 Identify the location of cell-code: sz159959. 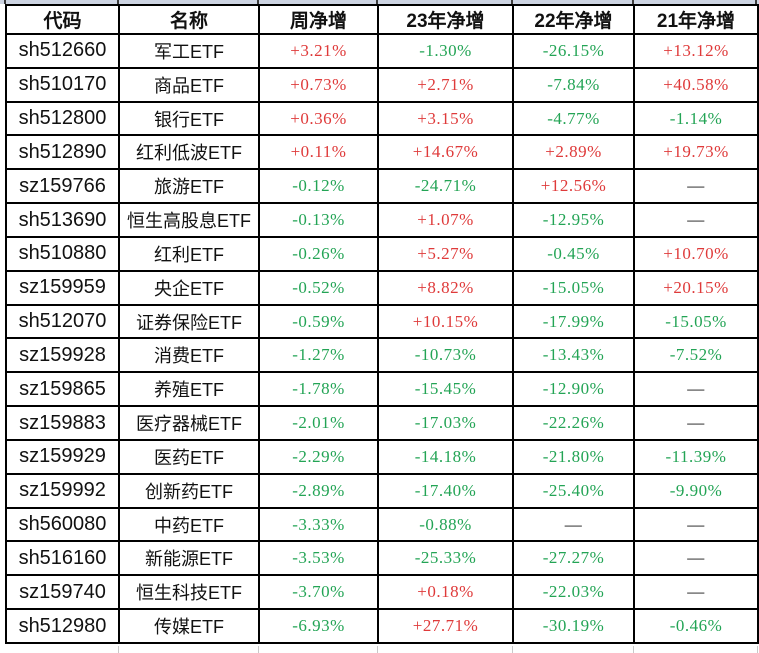
(62, 287).